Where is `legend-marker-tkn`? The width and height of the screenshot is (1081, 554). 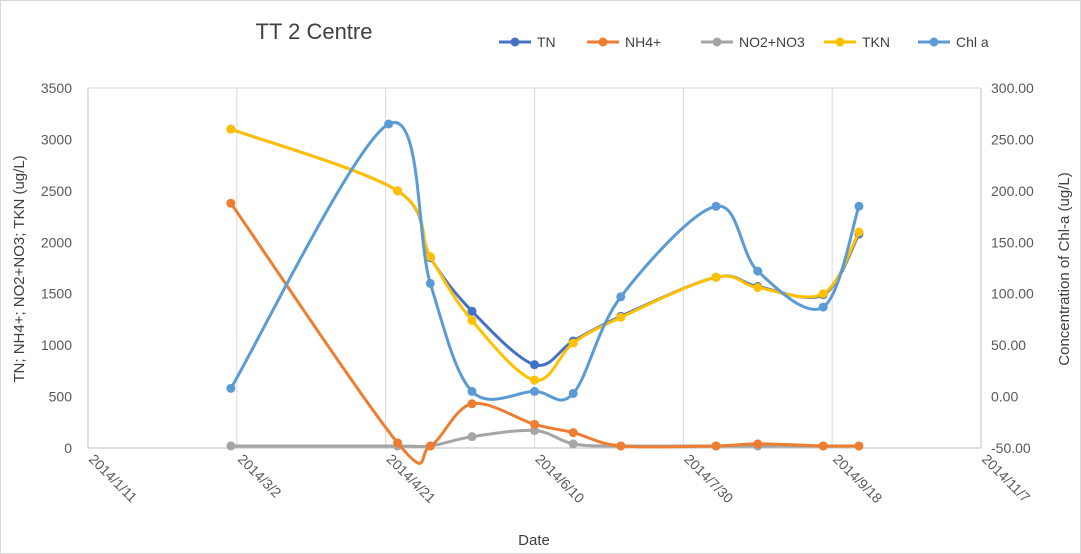
legend-marker-tkn is located at coordinates (840, 42).